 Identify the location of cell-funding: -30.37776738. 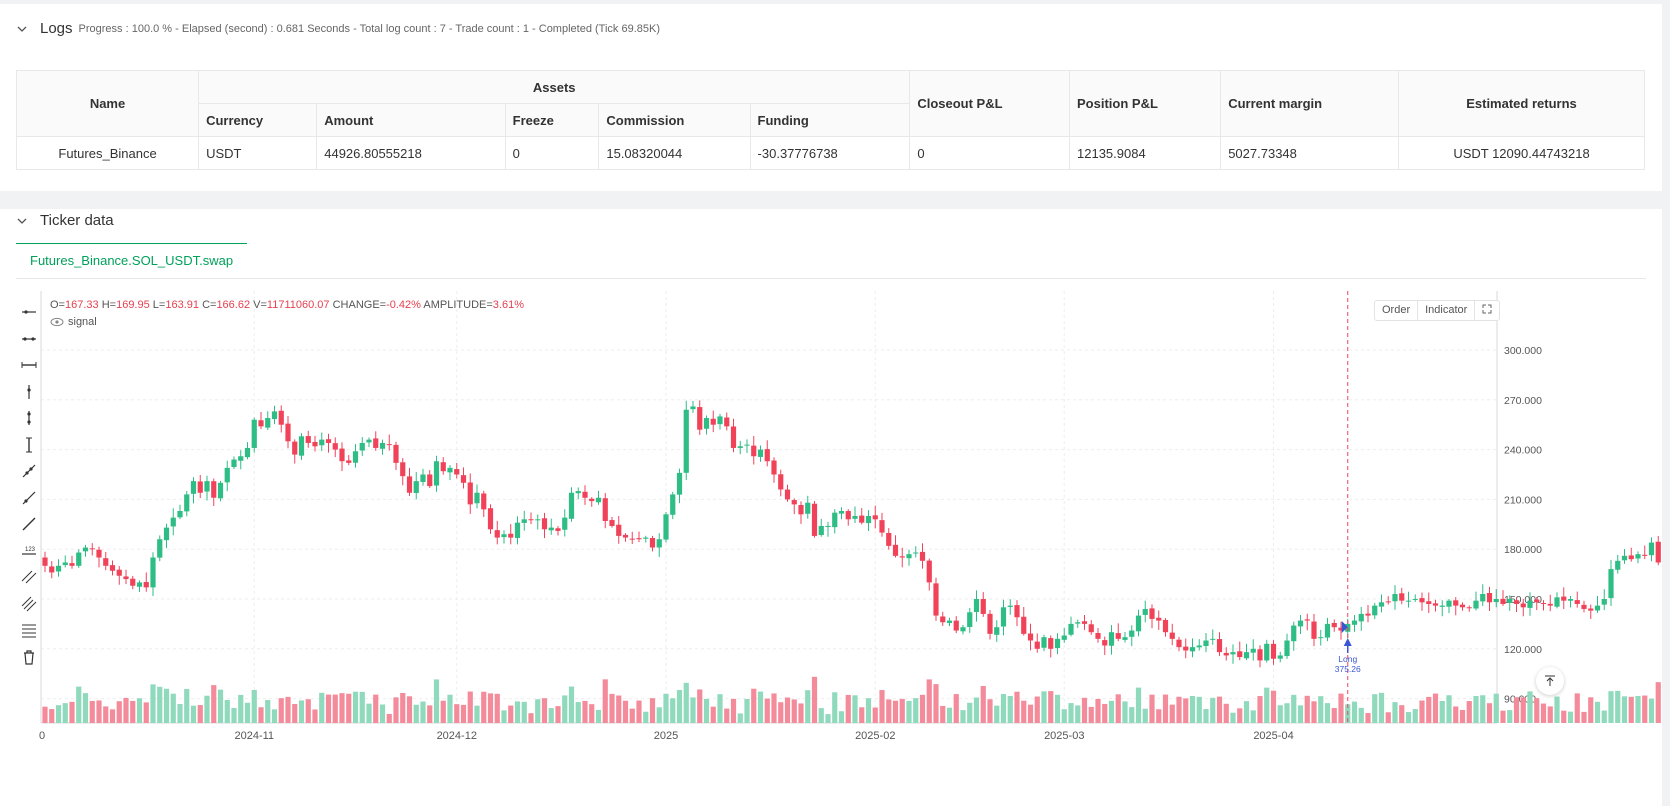
(830, 153).